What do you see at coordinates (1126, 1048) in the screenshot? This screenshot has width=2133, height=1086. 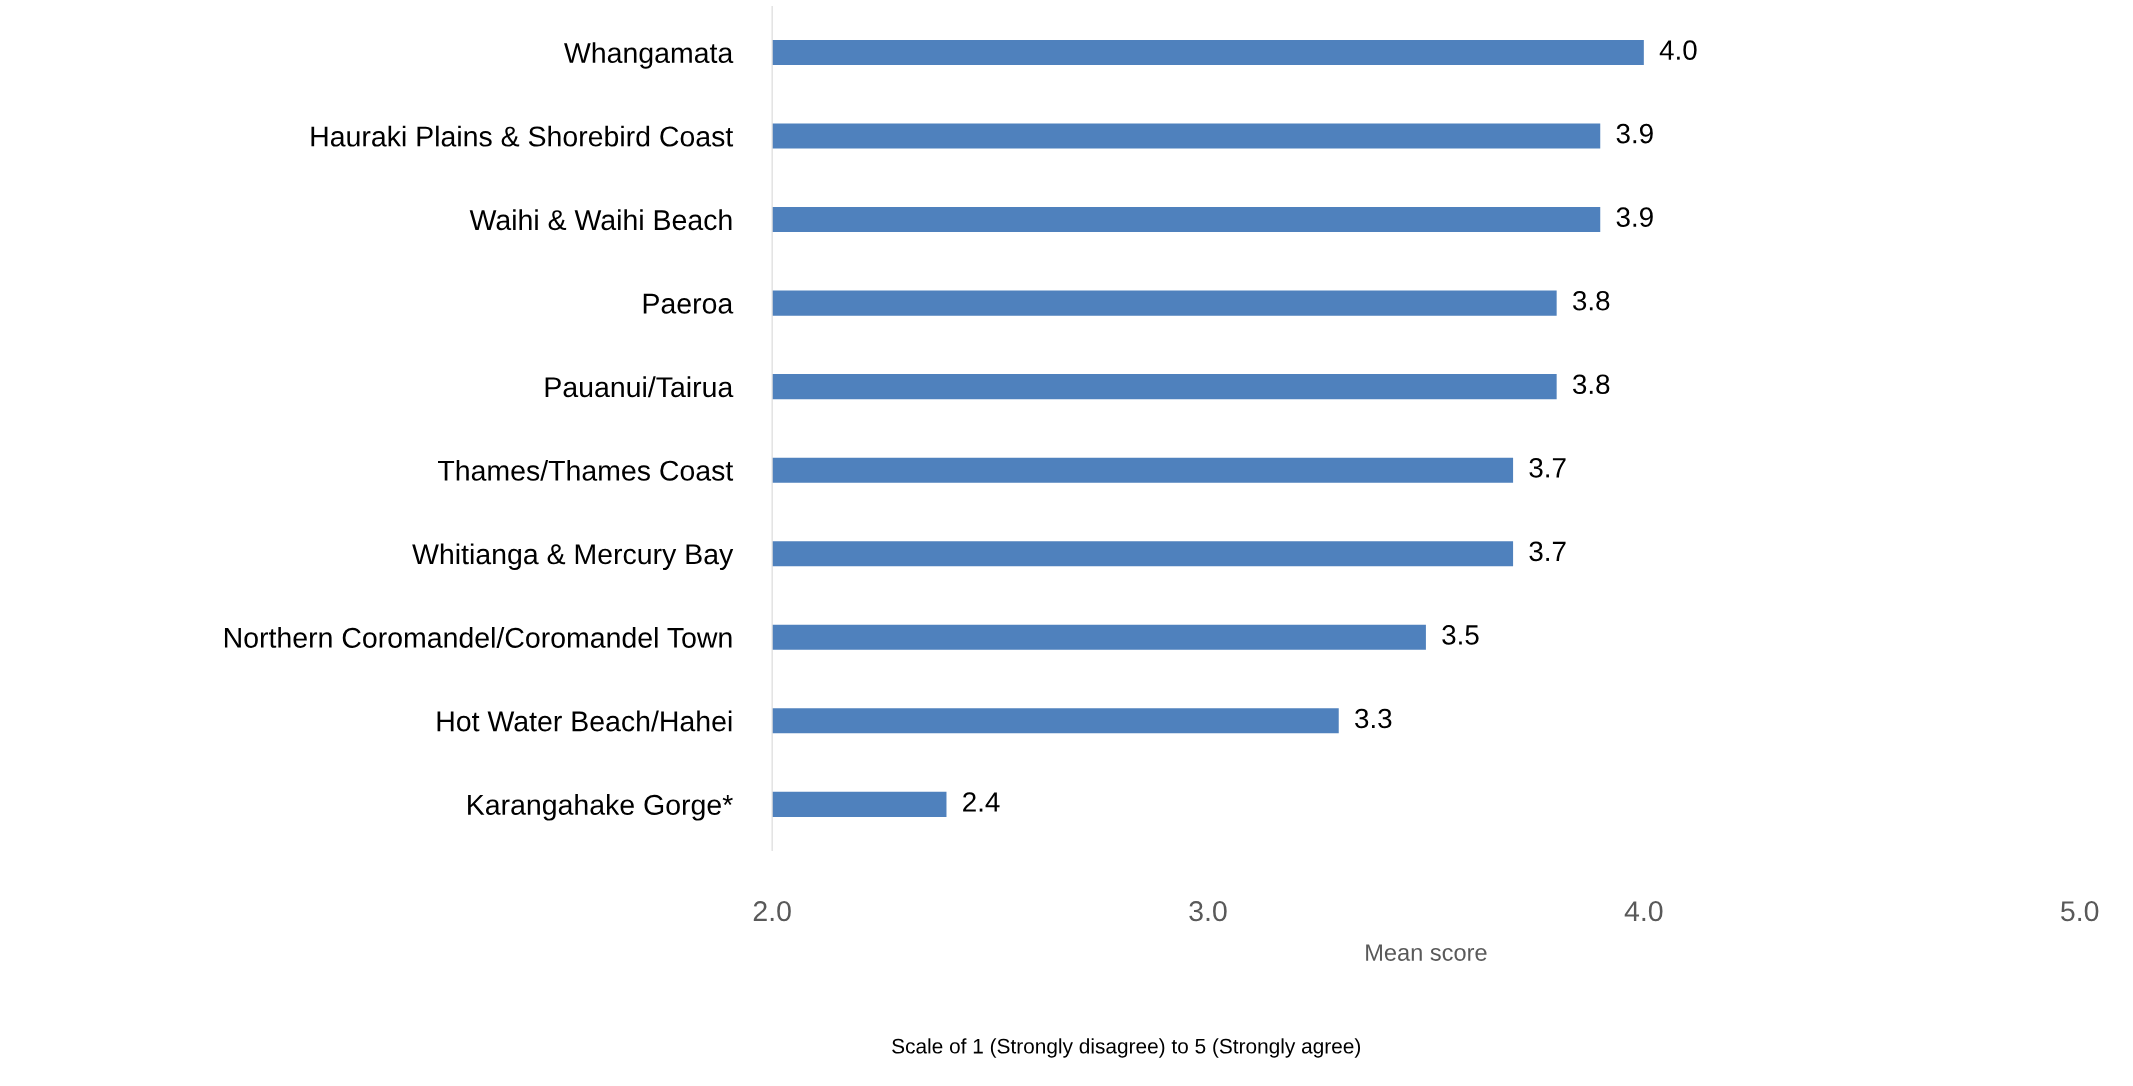 I see `text: Scale of 1 (Strongly disagree) to 5 (Strongly agree)` at bounding box center [1126, 1048].